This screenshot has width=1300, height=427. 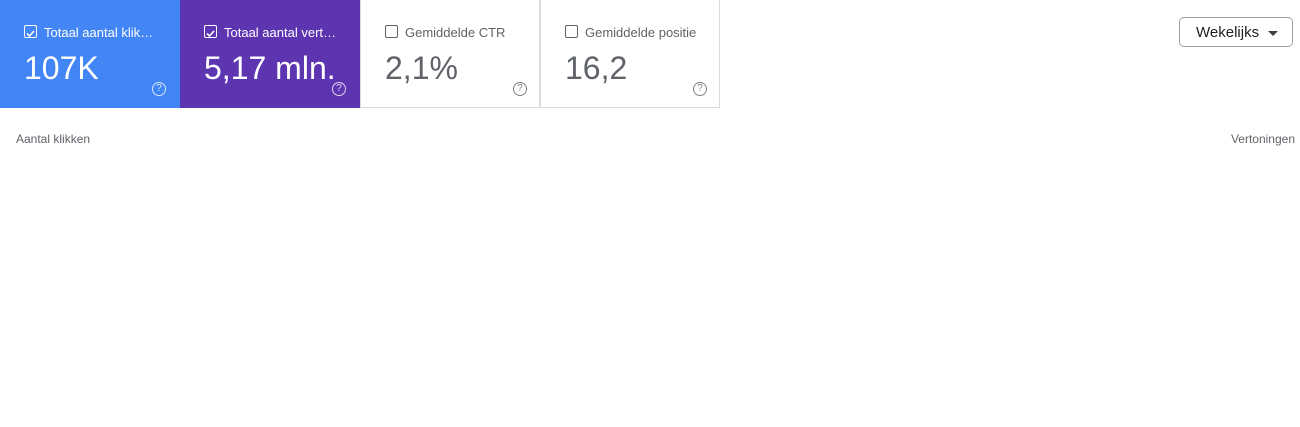 I want to click on card-value: 107K, so click(x=61, y=68).